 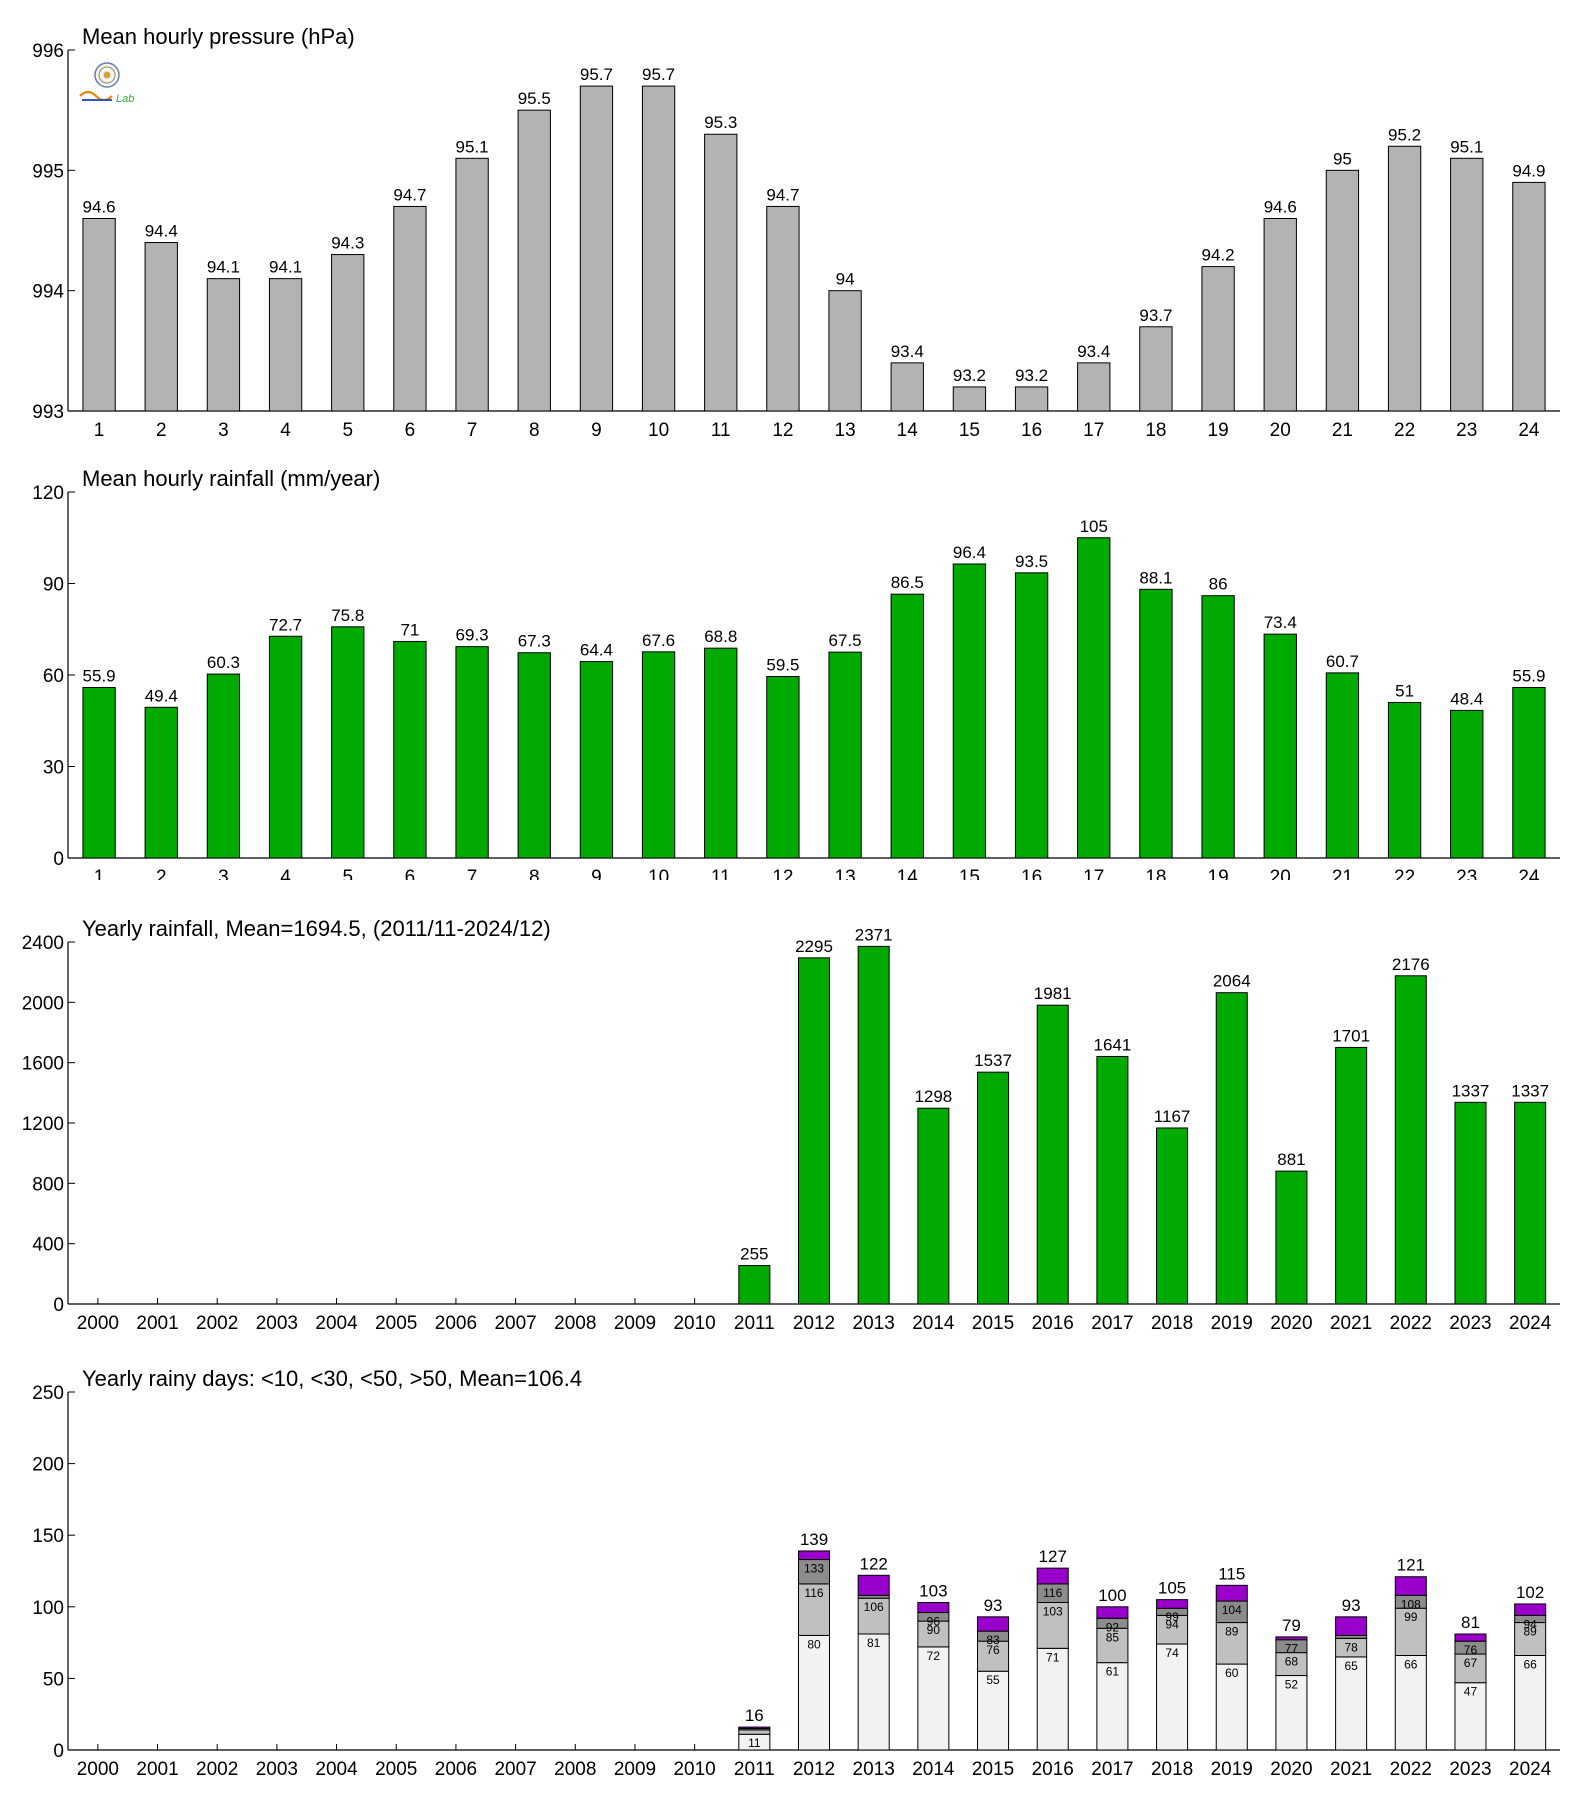 I want to click on value-label: 93.2, so click(x=969, y=375).